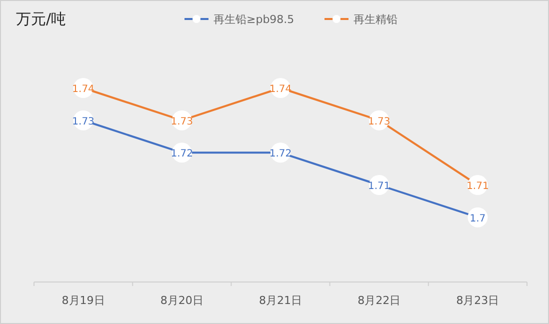  What do you see at coordinates (379, 300) in the screenshot?
I see `x-tick-label: 8月22日` at bounding box center [379, 300].